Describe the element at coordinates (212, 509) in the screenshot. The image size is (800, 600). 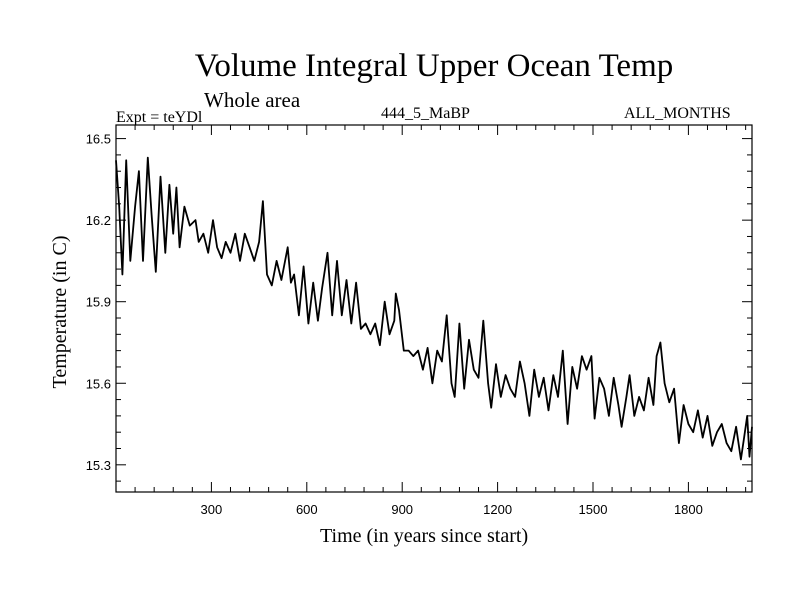
I see `x-tick-label: 300` at that location.